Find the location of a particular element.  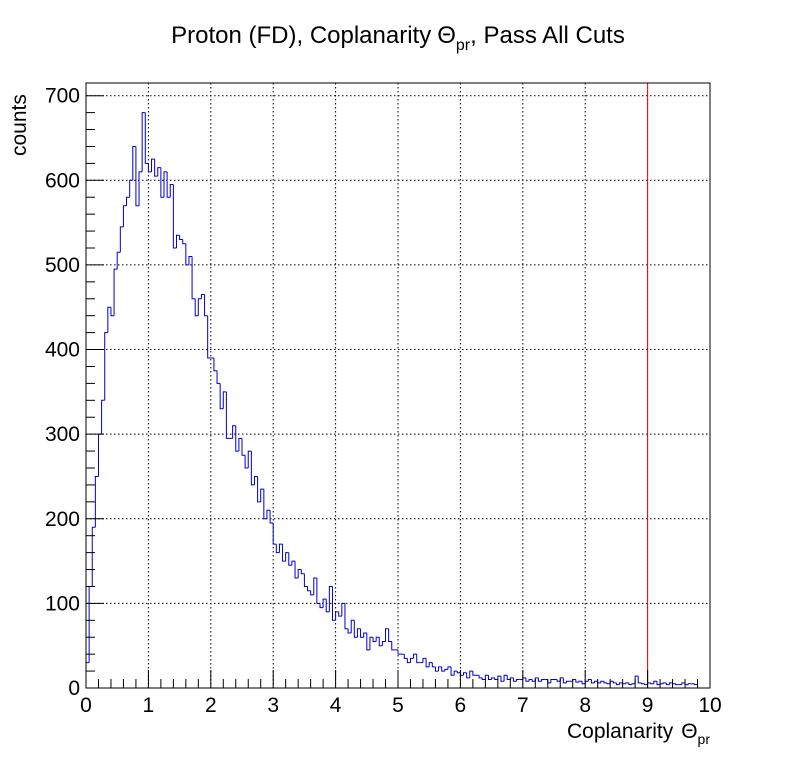

y-axis-label: counts is located at coordinates (19, 125).